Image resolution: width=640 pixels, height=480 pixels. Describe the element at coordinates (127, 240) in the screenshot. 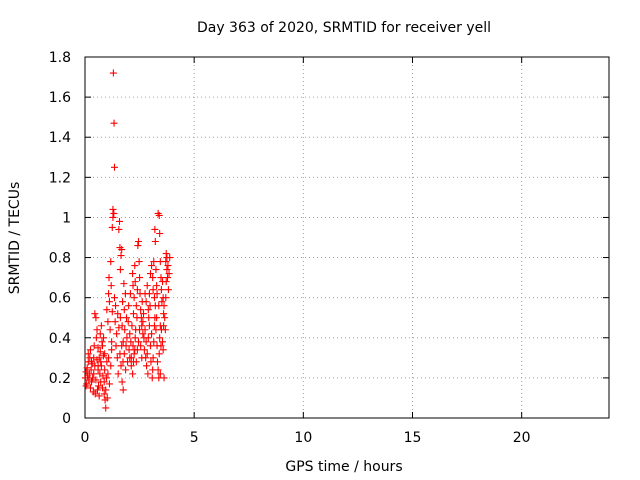

I see `data-points` at that location.